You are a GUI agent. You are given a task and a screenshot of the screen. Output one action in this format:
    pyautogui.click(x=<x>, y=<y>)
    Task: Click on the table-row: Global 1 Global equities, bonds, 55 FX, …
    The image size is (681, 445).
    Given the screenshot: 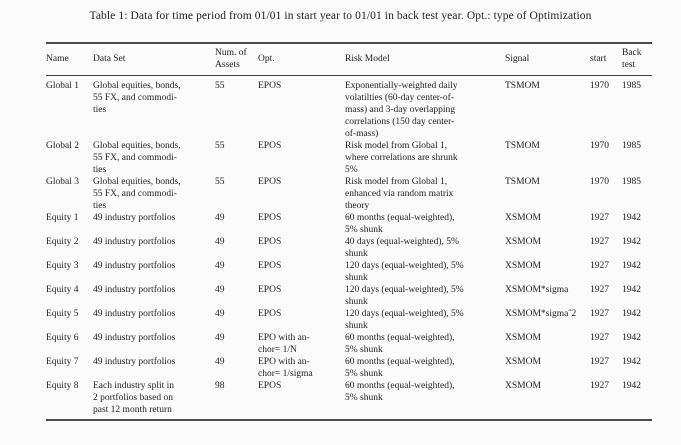 What is the action you would take?
    pyautogui.click(x=349, y=108)
    